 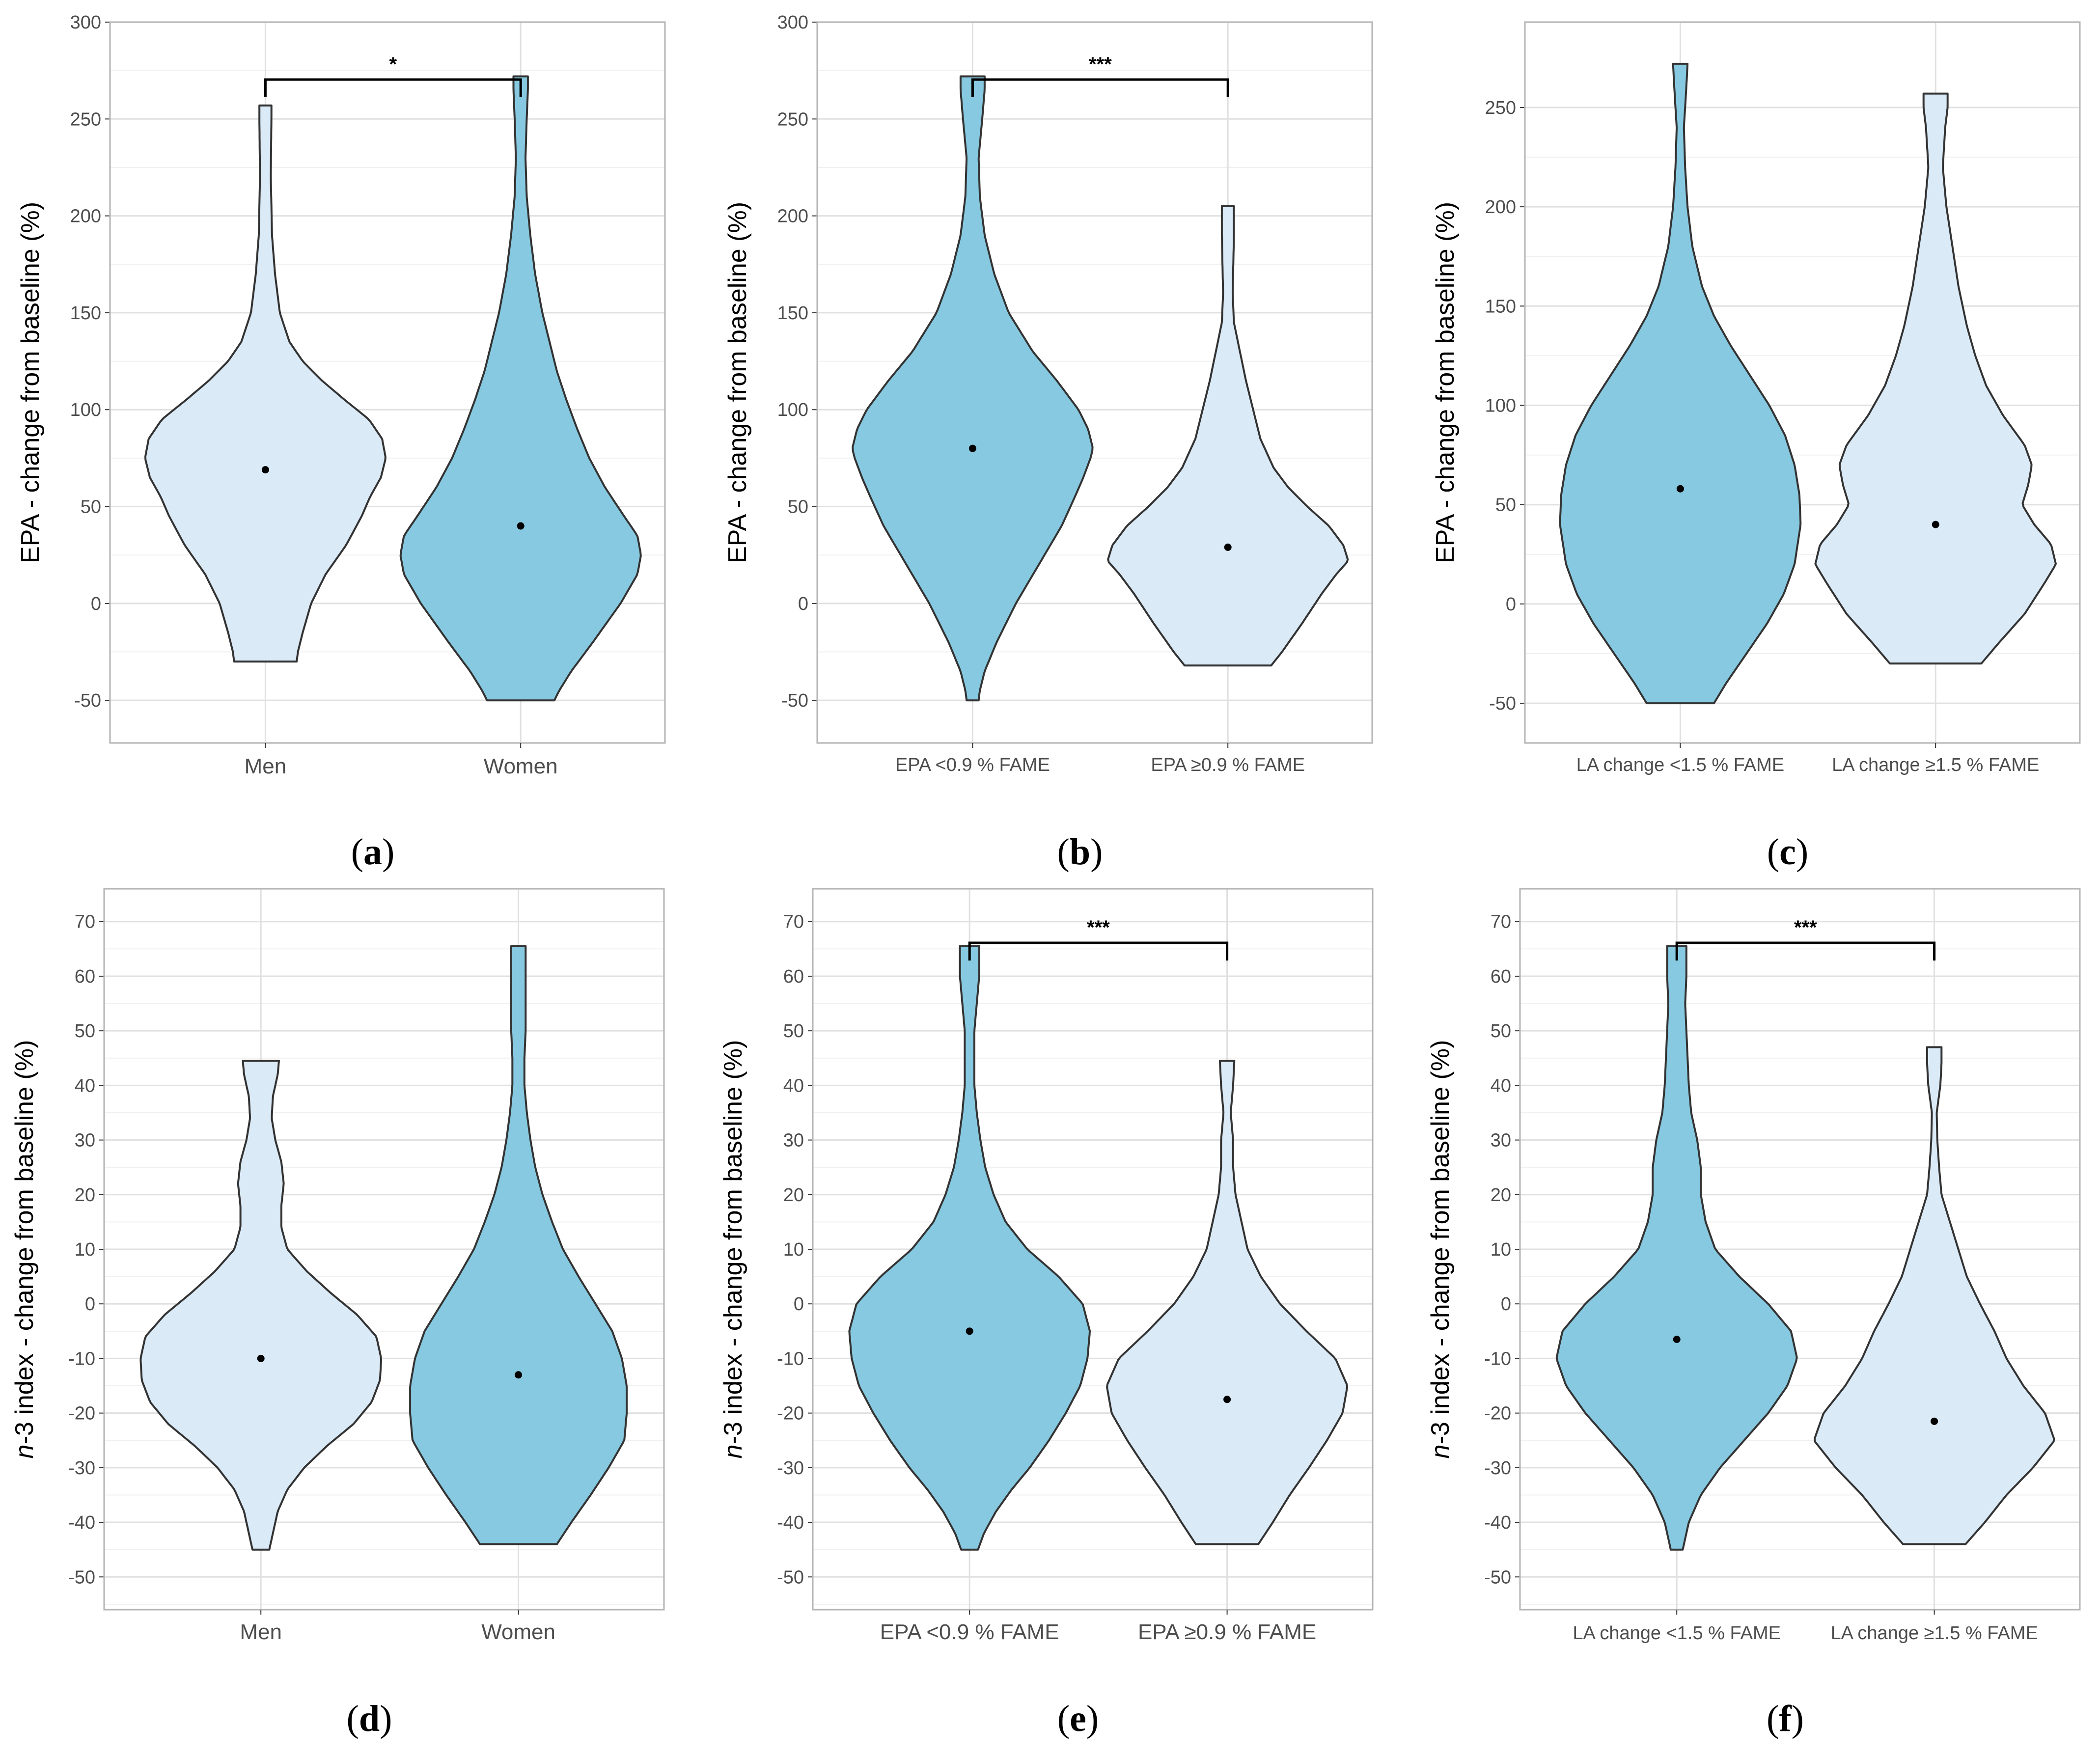 What do you see at coordinates (1501, 1085) in the screenshot?
I see `y-tick-label: 40` at bounding box center [1501, 1085].